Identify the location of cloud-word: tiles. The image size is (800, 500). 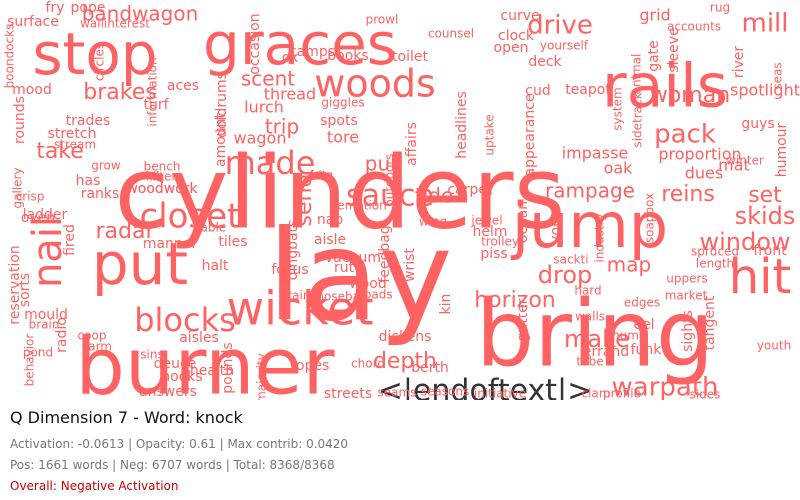
(232, 242).